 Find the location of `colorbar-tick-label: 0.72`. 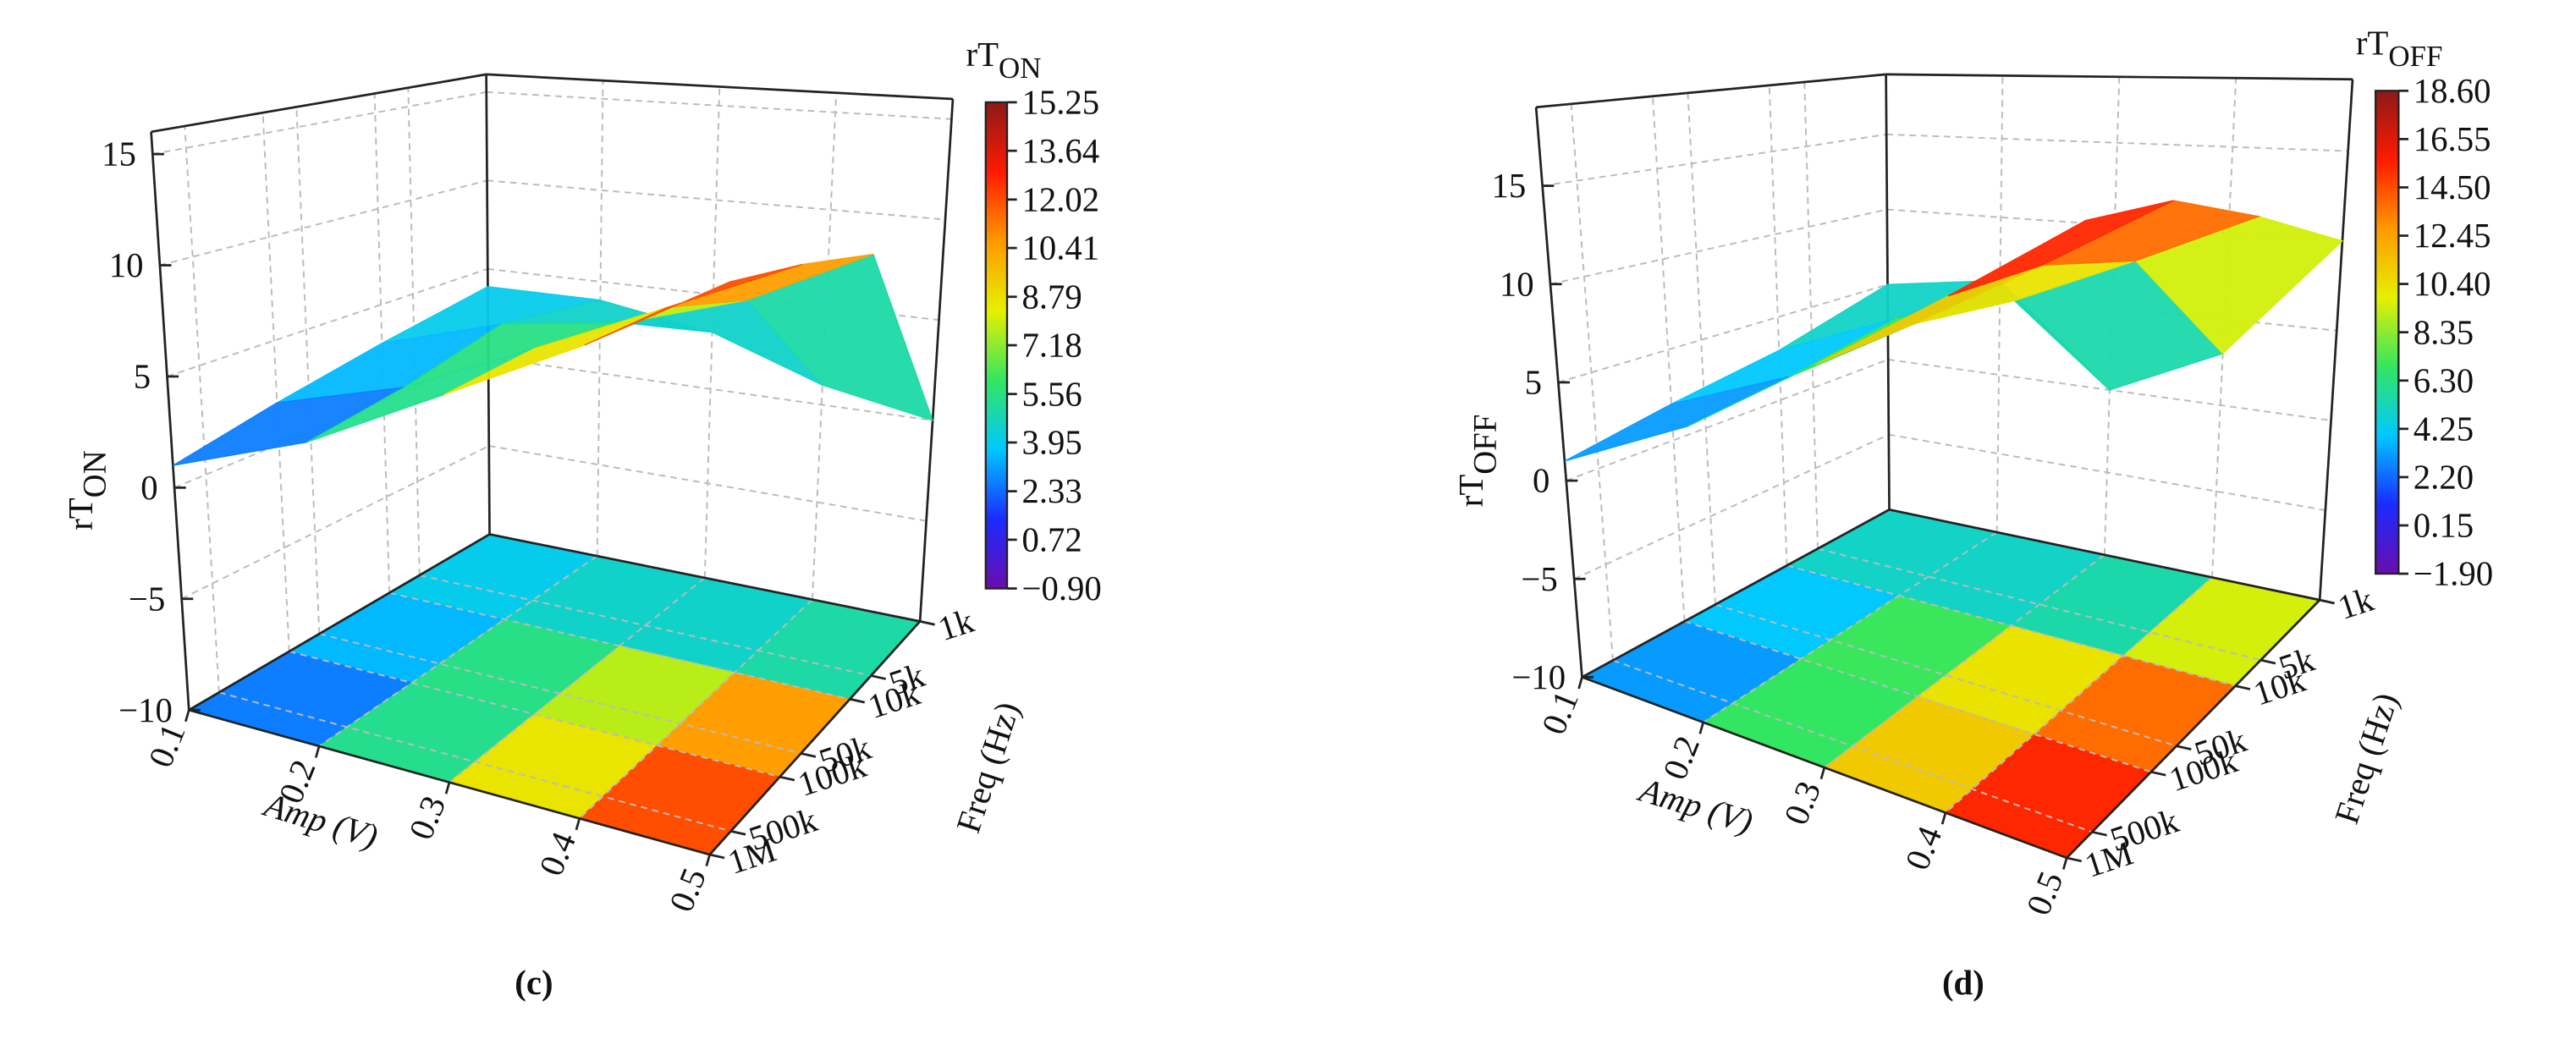

colorbar-tick-label: 0.72 is located at coordinates (1052, 539).